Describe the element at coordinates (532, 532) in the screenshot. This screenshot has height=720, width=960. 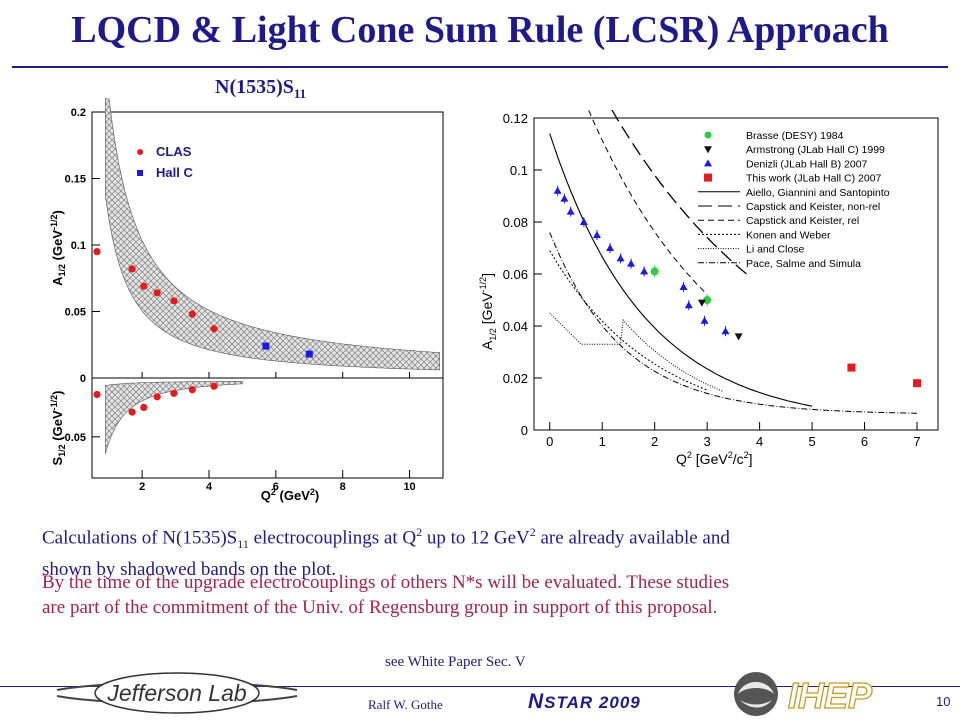
I see `para1-sup-b: 2` at that location.